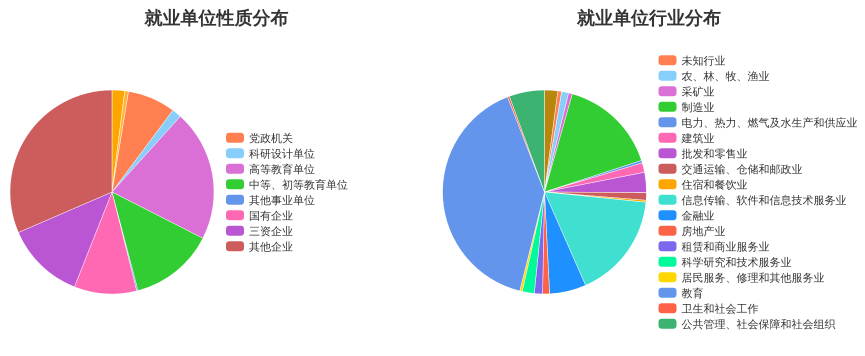 Image resolution: width=865 pixels, height=356 pixels. What do you see at coordinates (697, 138) in the screenshot?
I see `legend-label: 建筑业` at bounding box center [697, 138].